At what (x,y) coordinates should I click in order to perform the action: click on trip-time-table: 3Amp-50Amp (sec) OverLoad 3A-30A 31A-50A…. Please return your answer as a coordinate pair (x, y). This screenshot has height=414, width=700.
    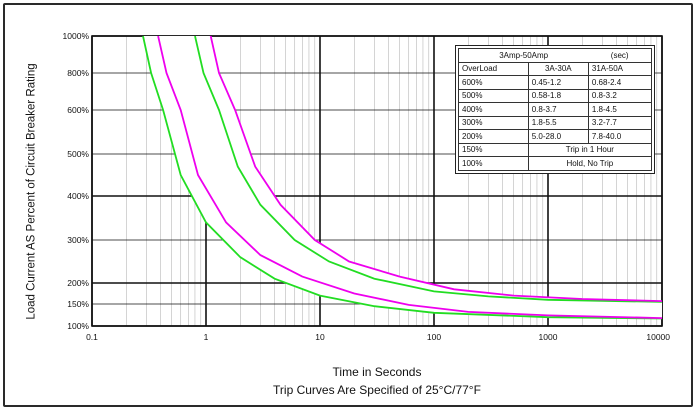
    Looking at the image, I should click on (555, 109).